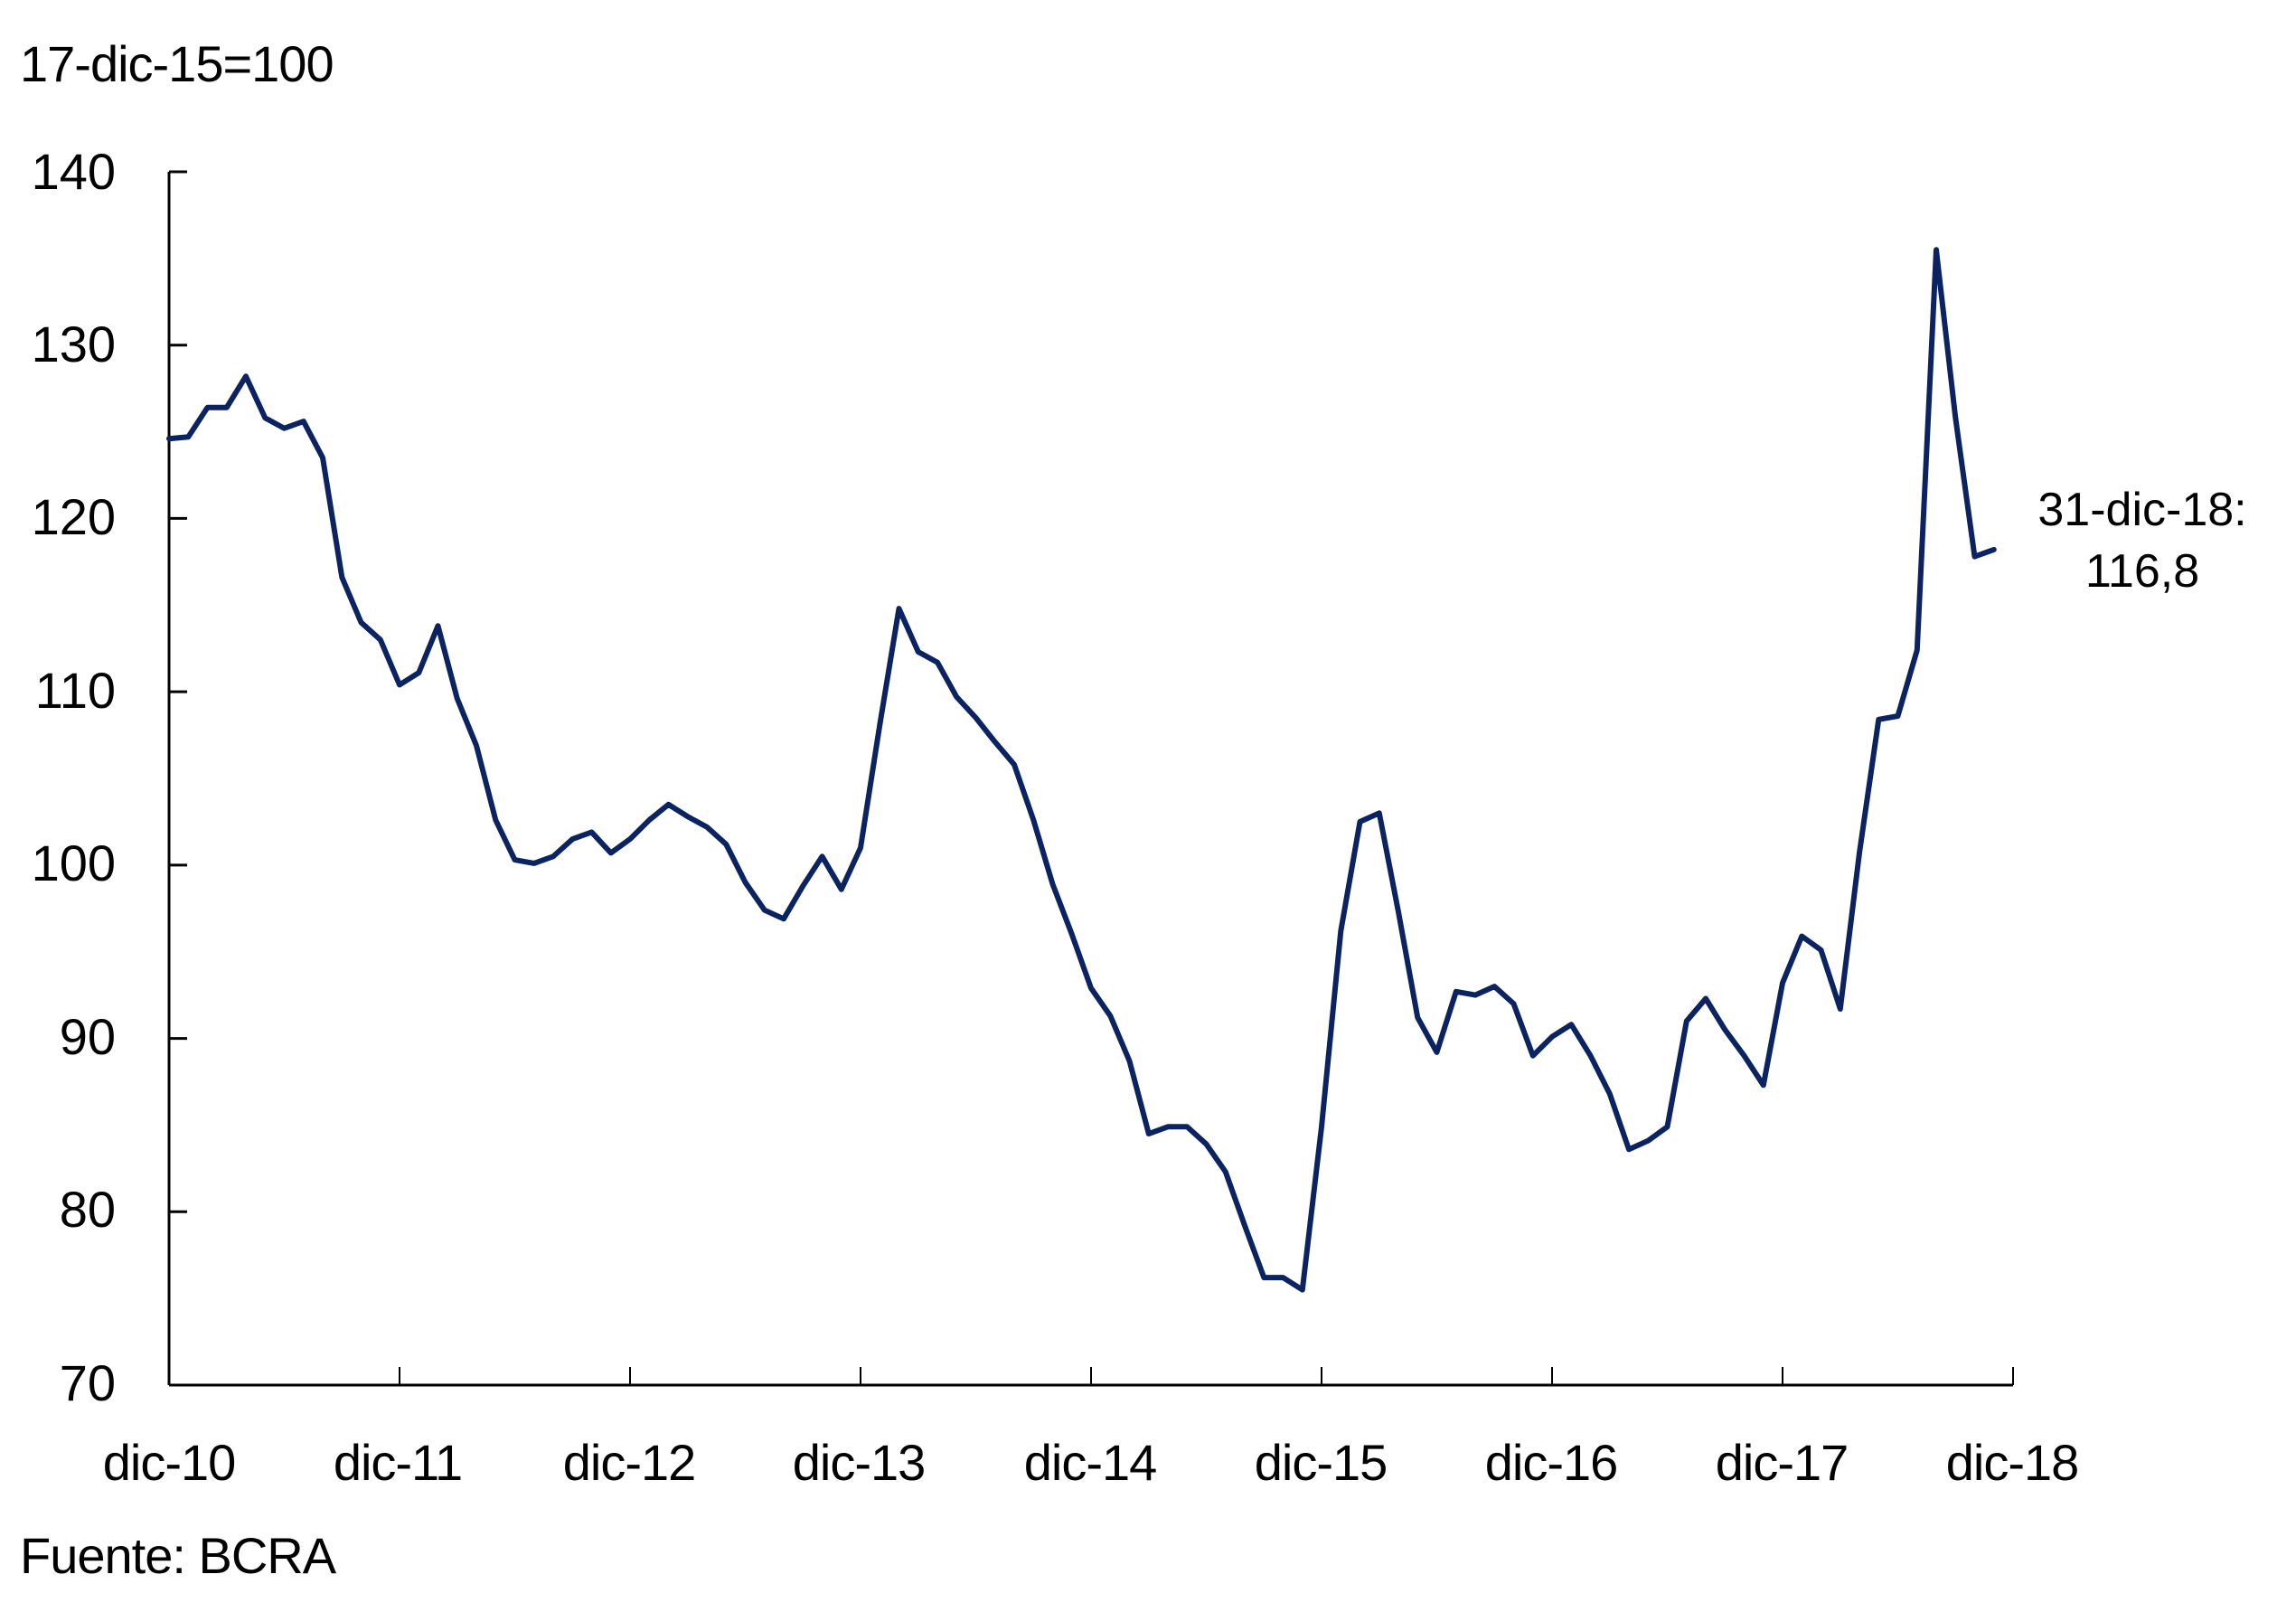 This screenshot has width=2296, height=1612. What do you see at coordinates (87, 1209) in the screenshot?
I see `y-tick-label: 80` at bounding box center [87, 1209].